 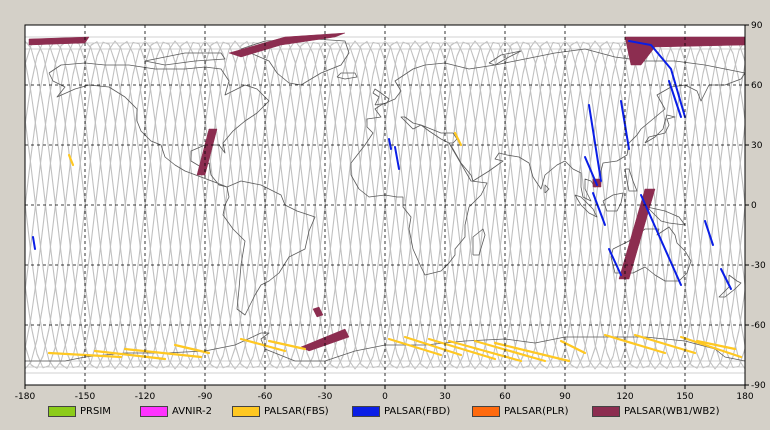 What do you see at coordinates (726, 279) in the screenshot?
I see `fbd-nz` at bounding box center [726, 279].